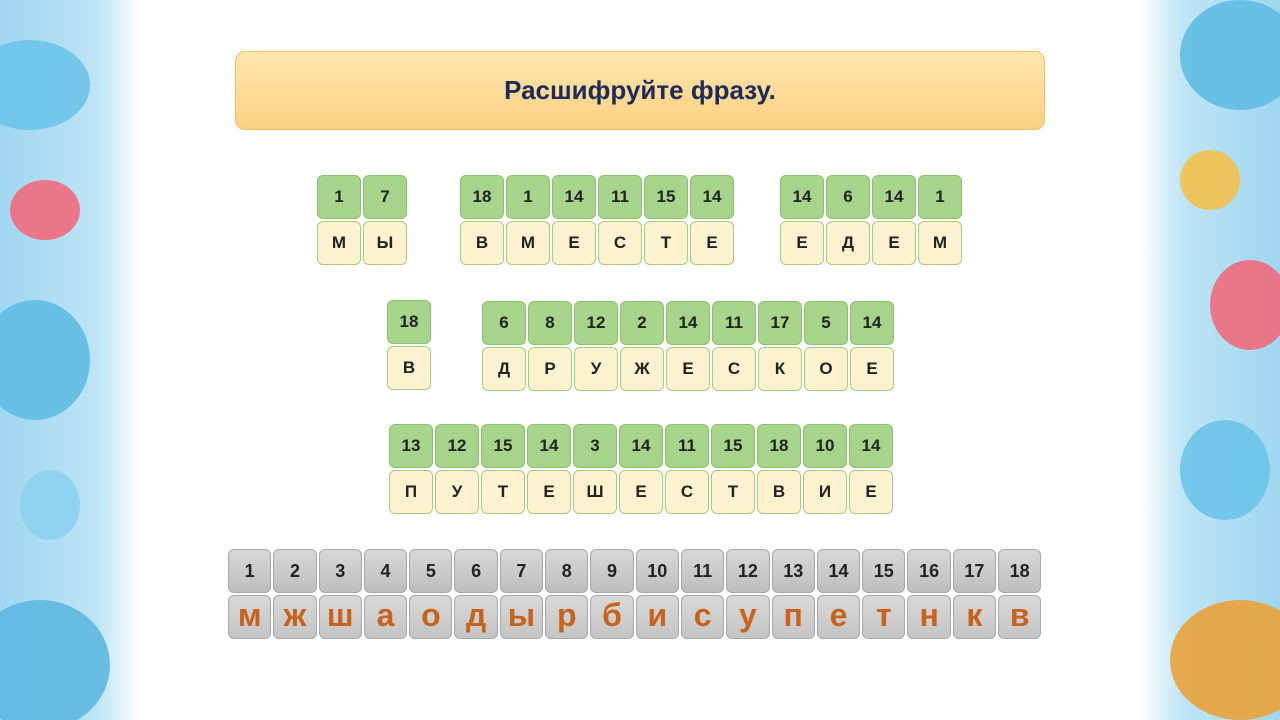 This screenshot has height=720, width=1280. I want to click on key-cell: 17 к, so click(974, 594).